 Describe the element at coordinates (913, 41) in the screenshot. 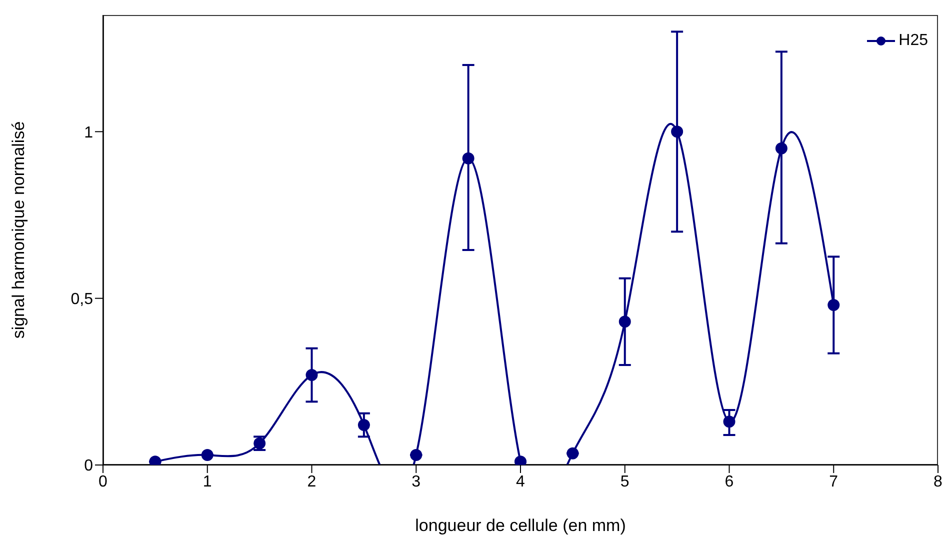

I see `legend-label: H25` at that location.